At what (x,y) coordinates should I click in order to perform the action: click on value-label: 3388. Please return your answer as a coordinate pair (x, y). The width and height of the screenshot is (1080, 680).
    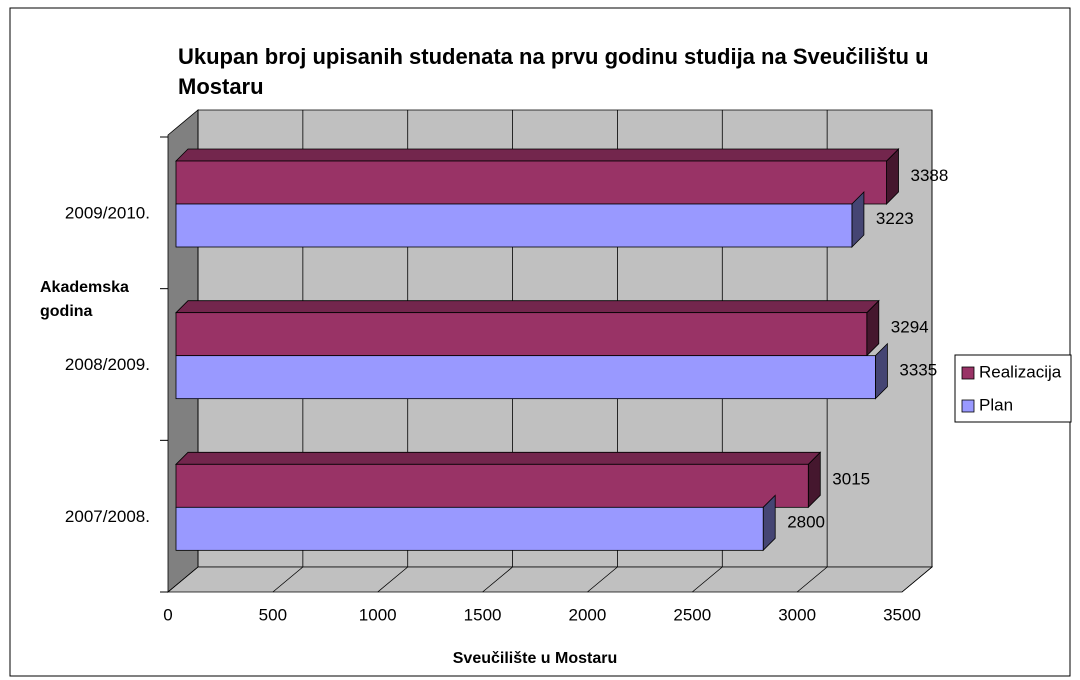
    Looking at the image, I should click on (930, 175).